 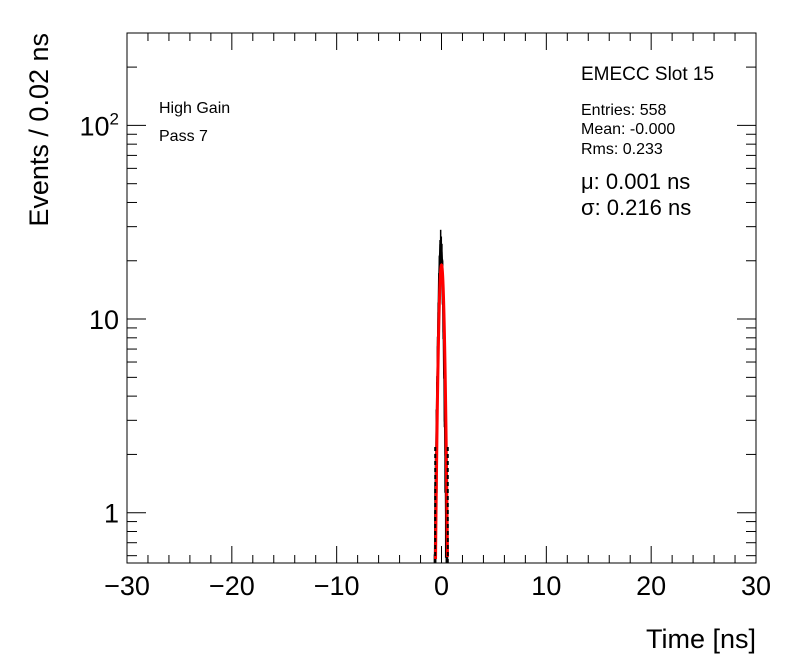 I want to click on annotation-pass: Pass 7, so click(x=183, y=136).